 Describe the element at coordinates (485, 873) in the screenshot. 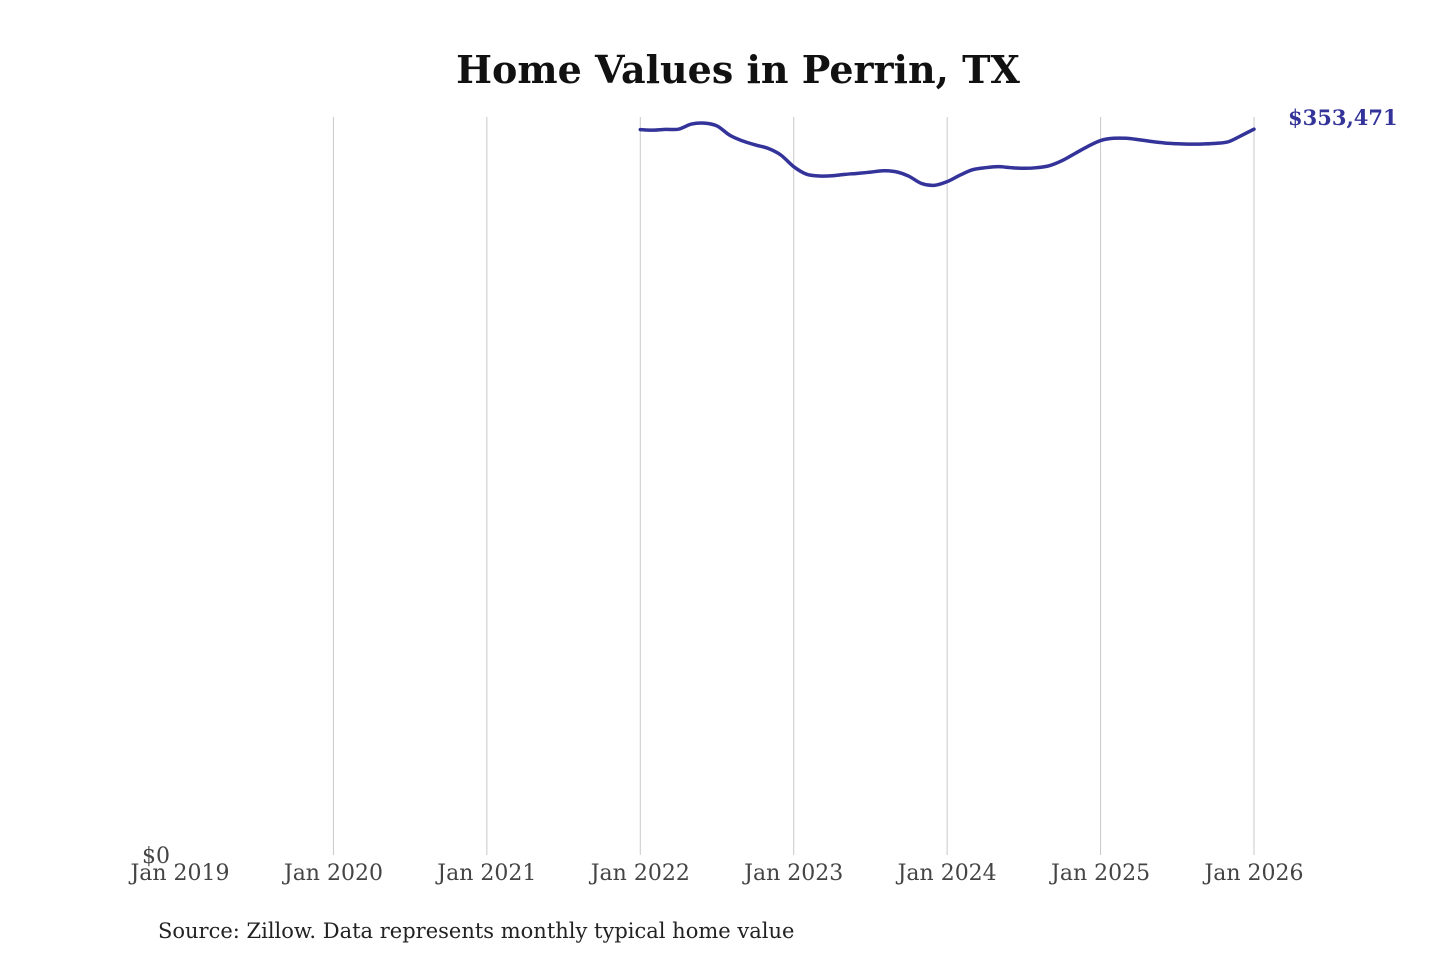

I see `x-tick-label: Jan 2021` at that location.